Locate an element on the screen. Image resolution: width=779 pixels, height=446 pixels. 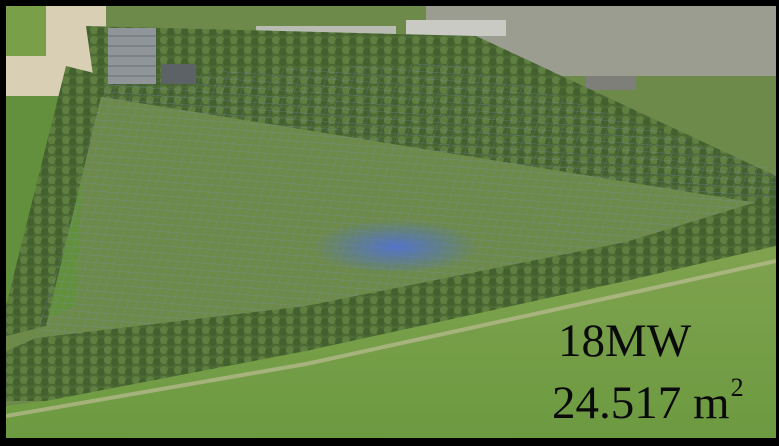
area-label: 24.517 m2 is located at coordinates (663, 401).